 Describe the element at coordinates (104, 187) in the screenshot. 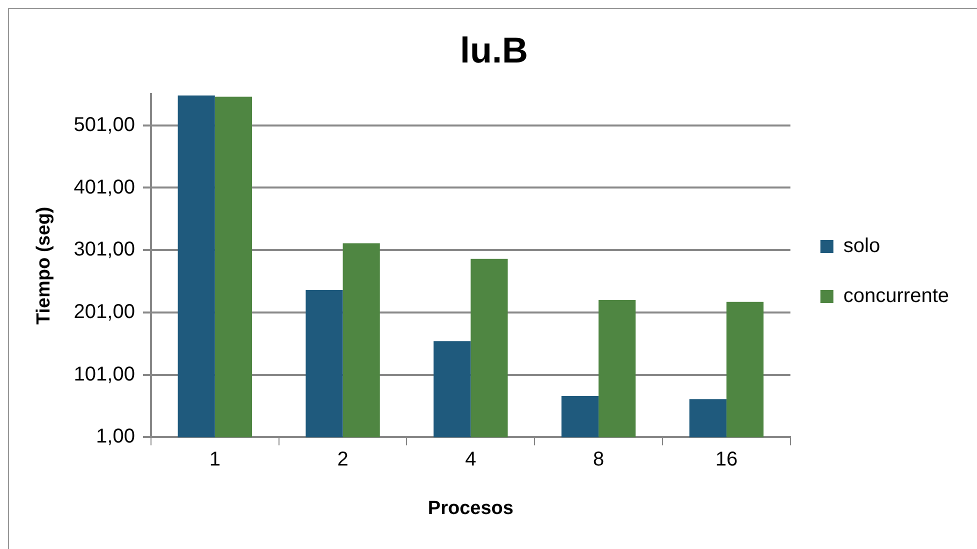

I see `y-tick-label: 401,00` at that location.